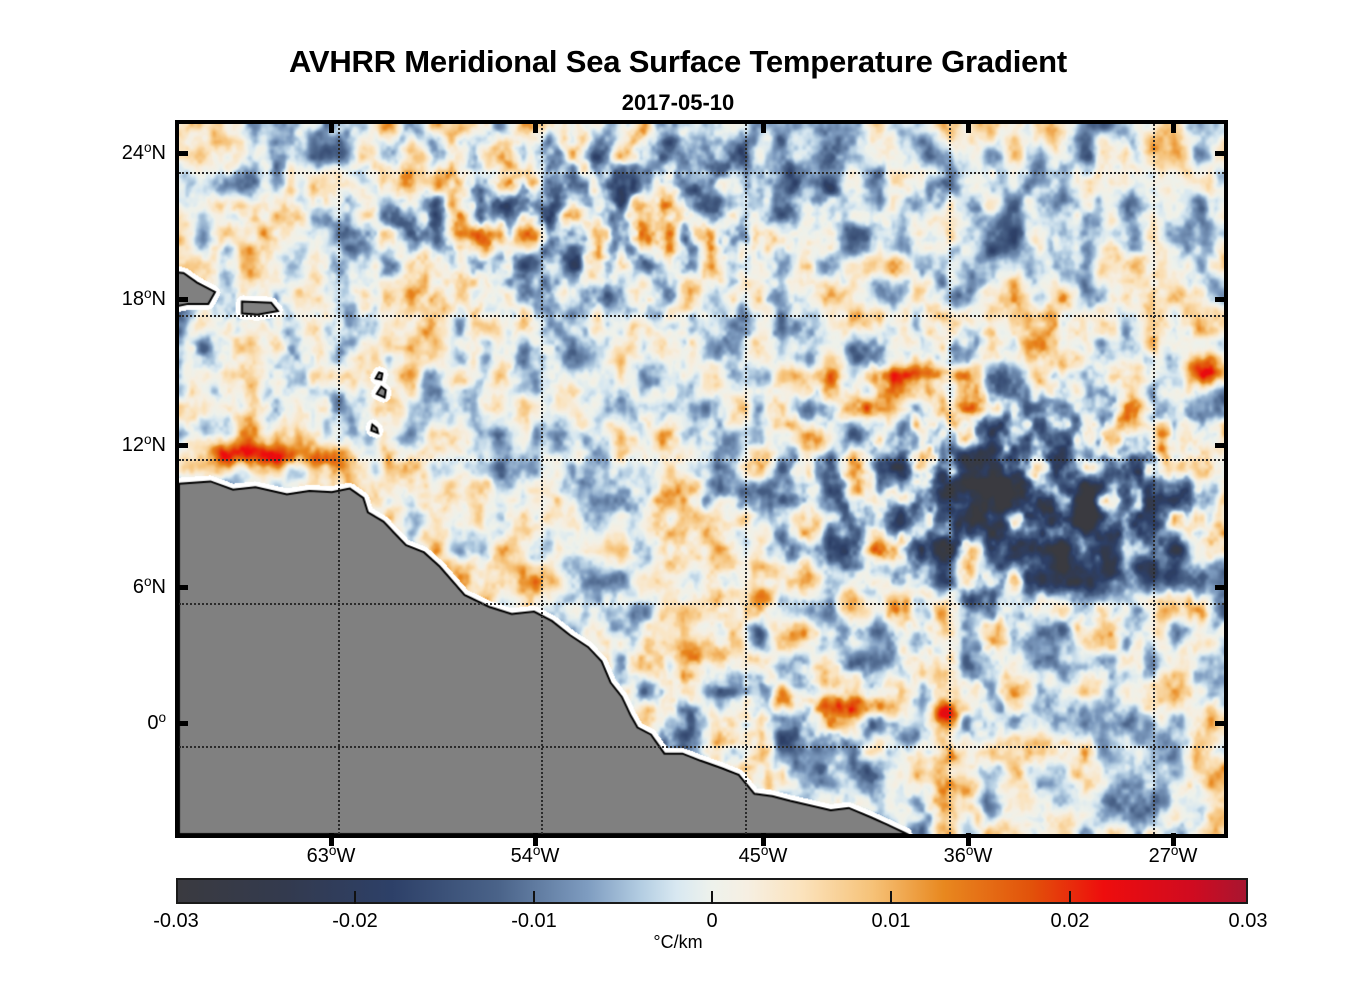 Image resolution: width=1356 pixels, height=1000 pixels. I want to click on axis-label-longitude: 27oW, so click(1173, 855).